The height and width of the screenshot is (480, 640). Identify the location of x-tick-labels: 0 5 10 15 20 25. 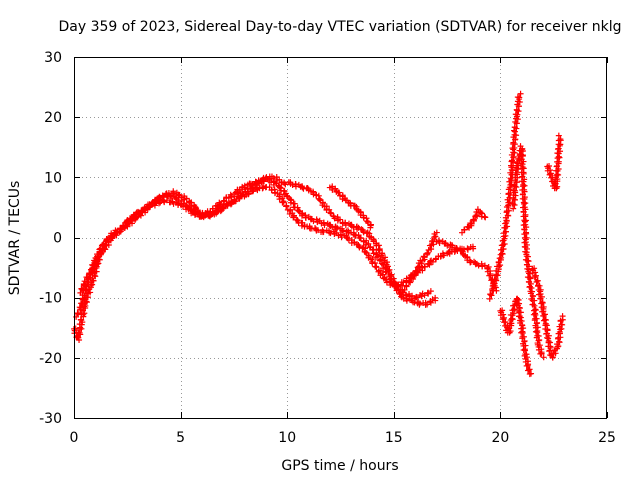
(343, 438).